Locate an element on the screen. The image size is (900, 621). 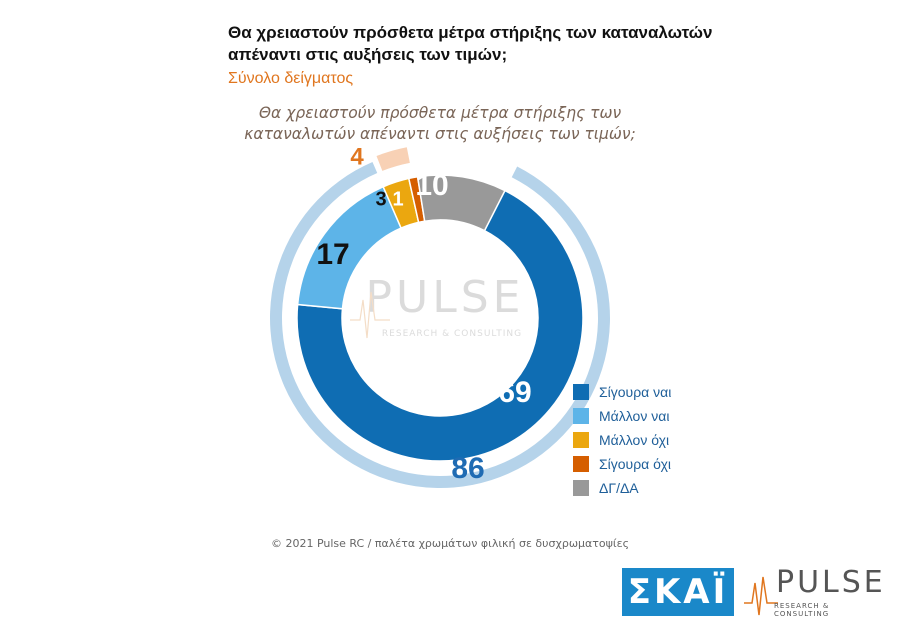
legend-item: Σίγουρα όχι is located at coordinates (622, 464).